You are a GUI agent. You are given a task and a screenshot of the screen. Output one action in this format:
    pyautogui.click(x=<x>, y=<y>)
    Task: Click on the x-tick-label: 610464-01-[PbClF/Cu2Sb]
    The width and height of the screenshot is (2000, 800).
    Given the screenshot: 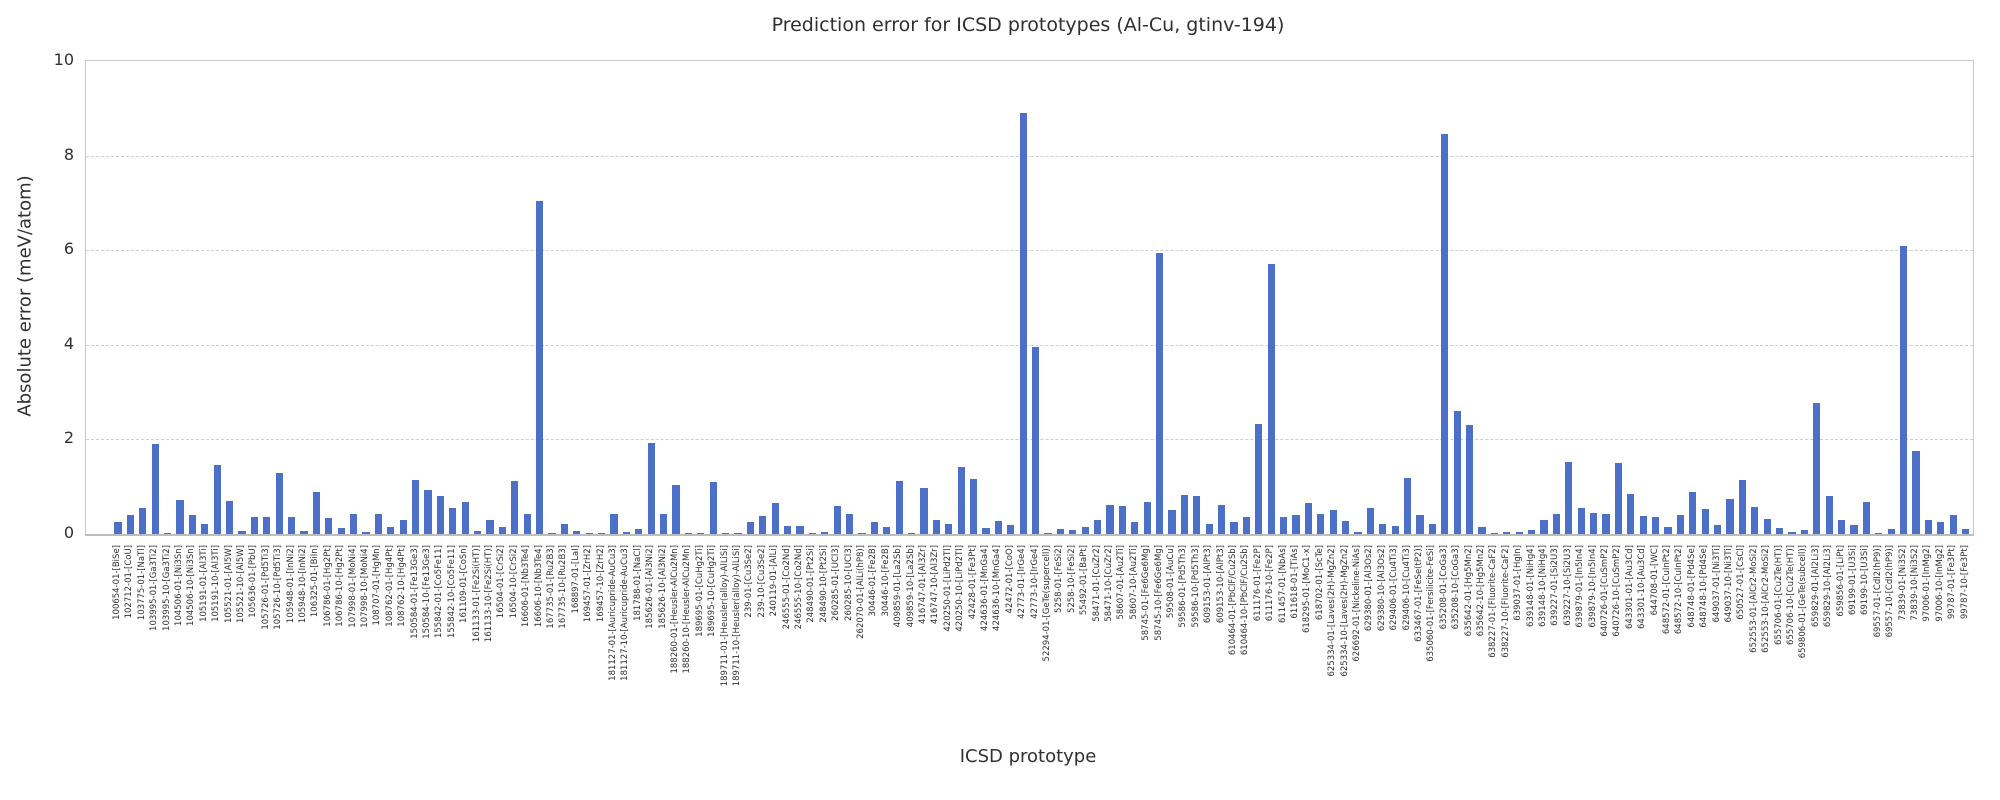 What is the action you would take?
    pyautogui.click(x=1233, y=600)
    